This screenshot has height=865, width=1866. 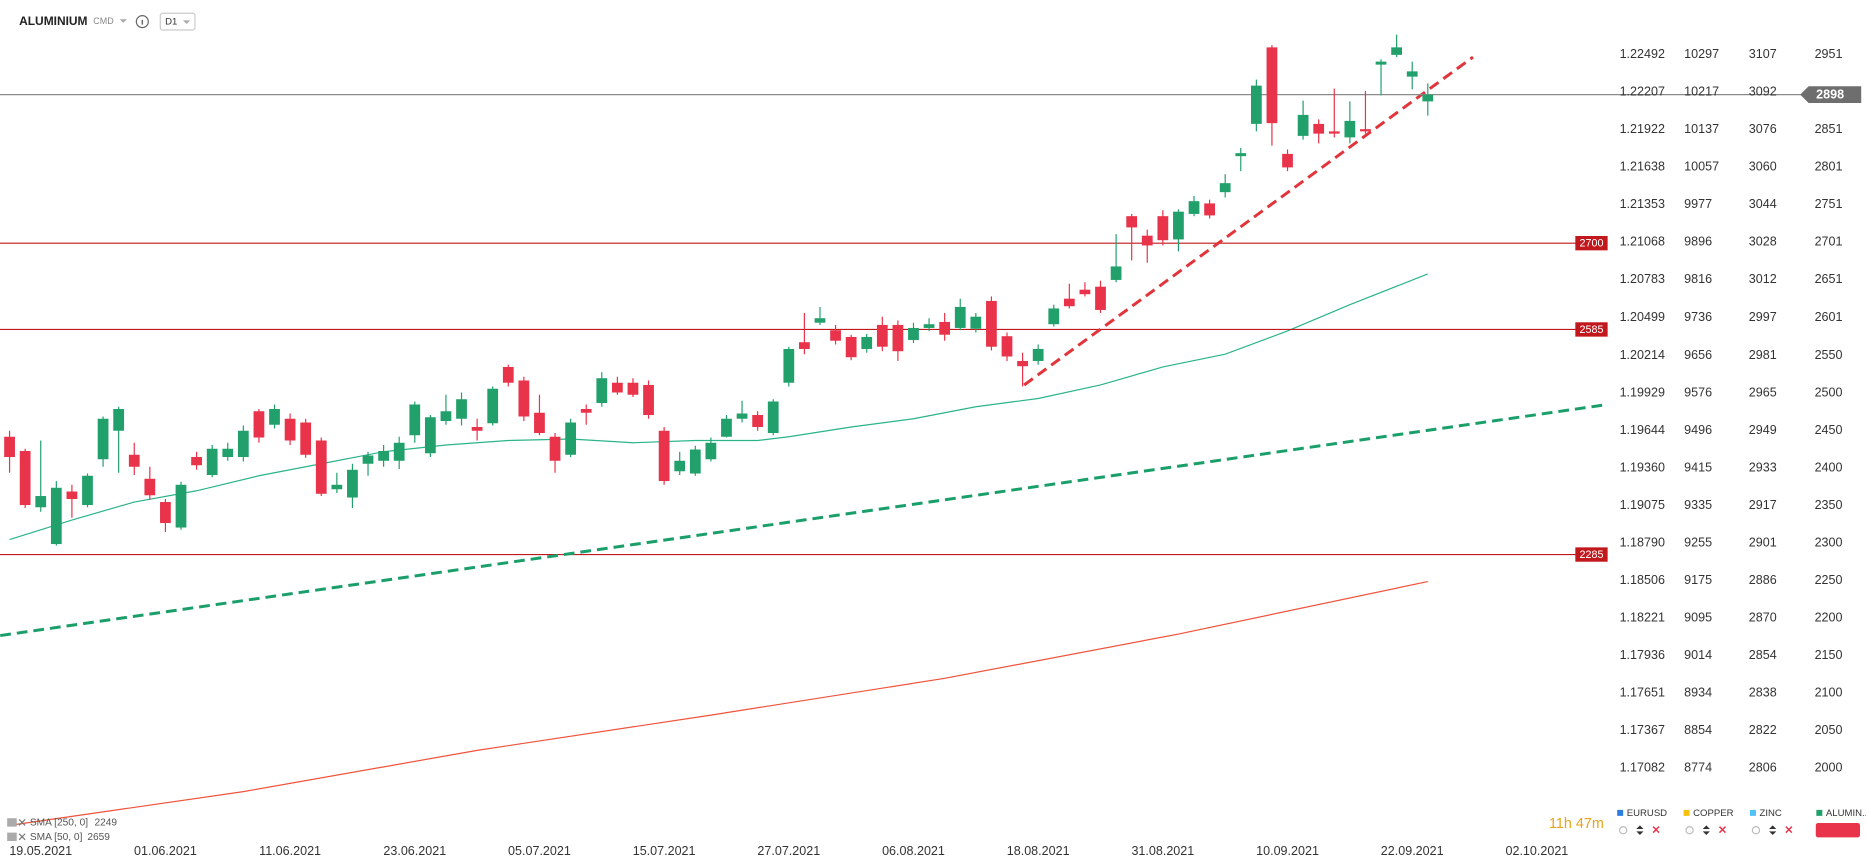 What do you see at coordinates (1829, 279) in the screenshot?
I see `y-tick-label: 2651` at bounding box center [1829, 279].